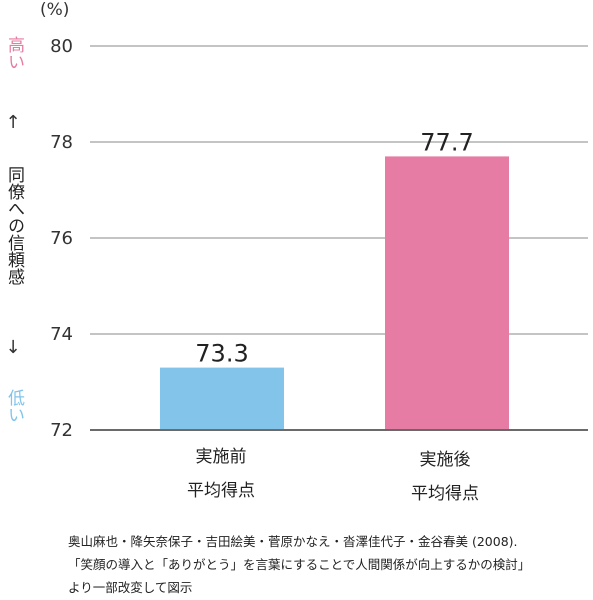 The height and width of the screenshot is (600, 593). I want to click on y-tick-label: 76, so click(61, 238).